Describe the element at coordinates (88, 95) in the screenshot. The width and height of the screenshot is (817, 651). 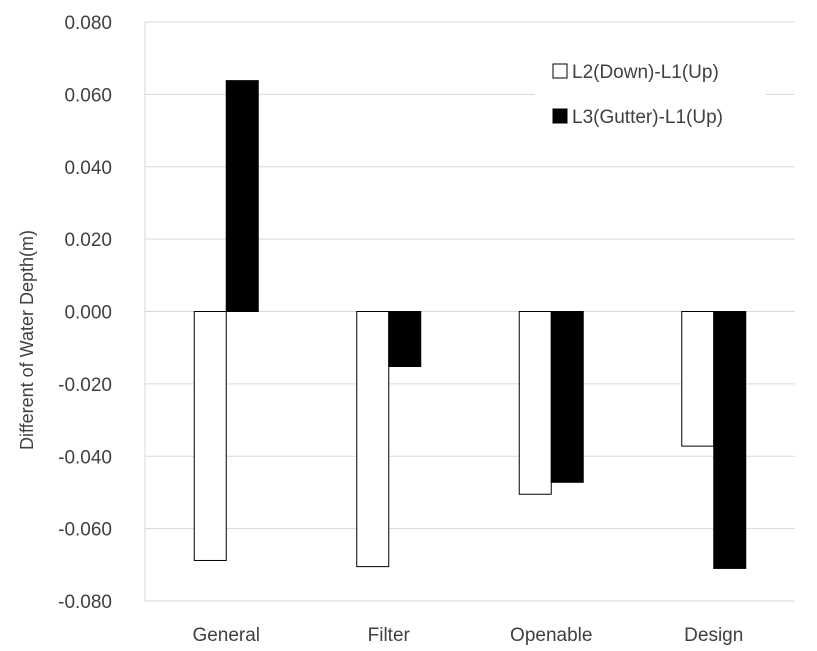
I see `y-tick-label: 0.060` at that location.